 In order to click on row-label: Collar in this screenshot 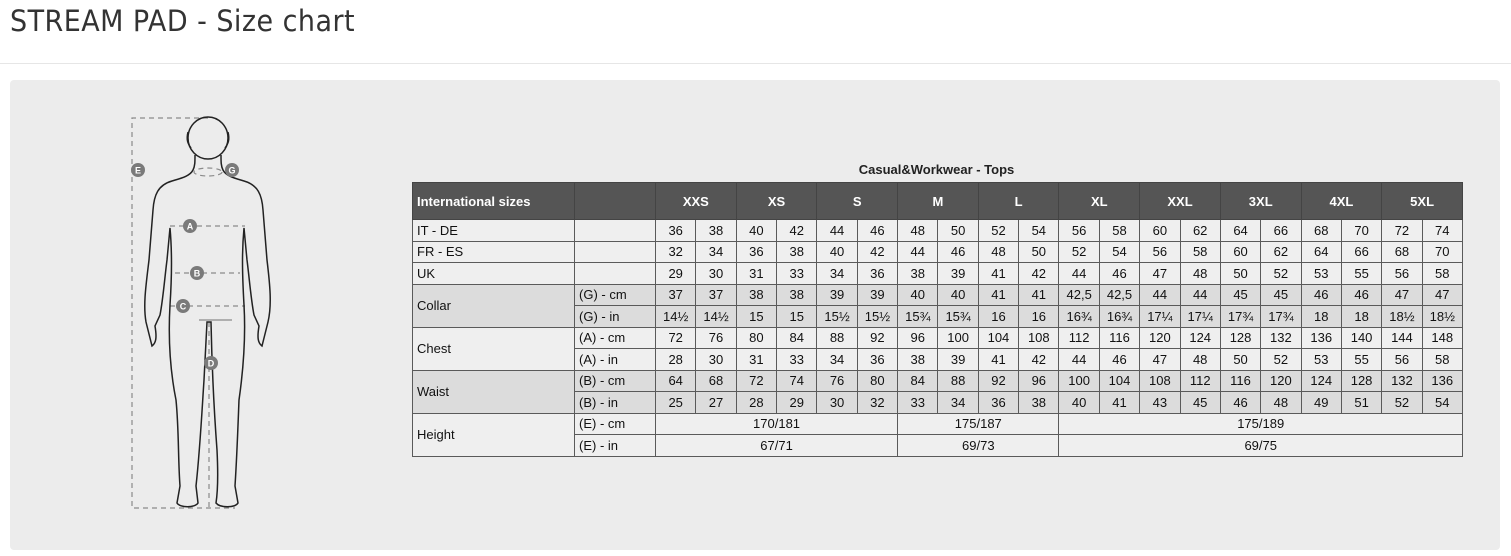, I will do `click(493, 305)`.